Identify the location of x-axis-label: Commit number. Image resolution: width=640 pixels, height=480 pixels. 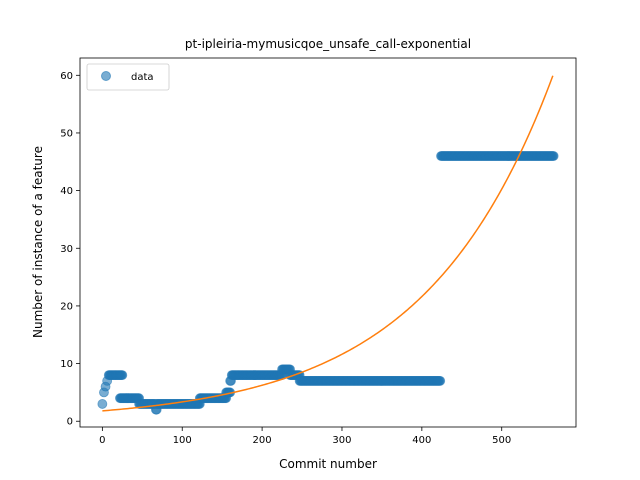
(328, 464).